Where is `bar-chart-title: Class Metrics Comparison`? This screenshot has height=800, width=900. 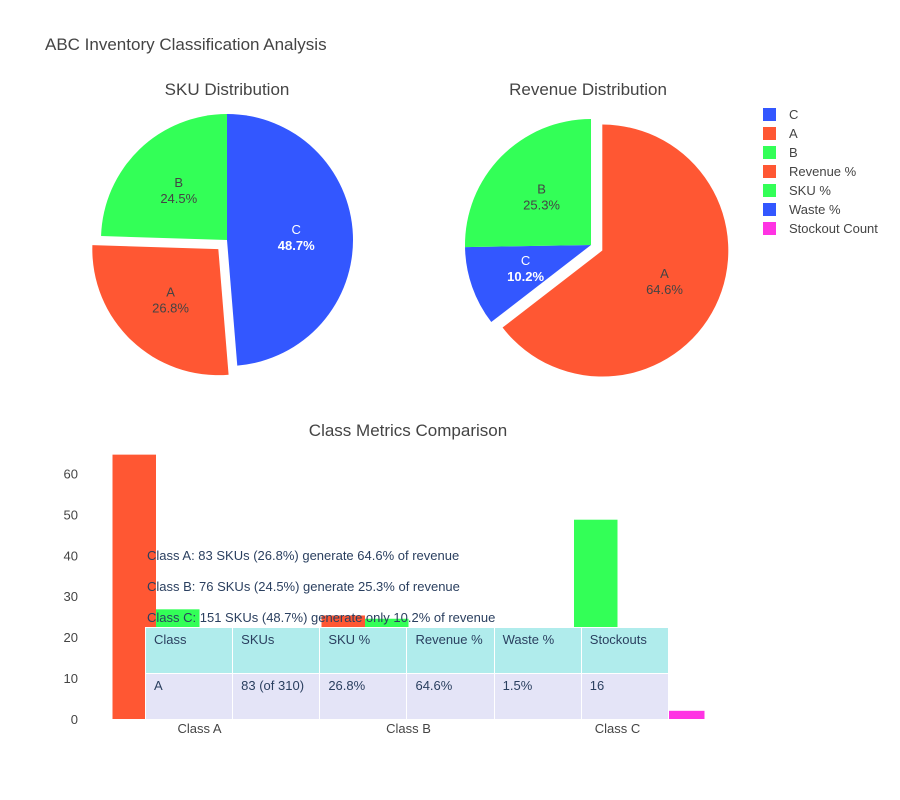
bar-chart-title: Class Metrics Comparison is located at coordinates (408, 430).